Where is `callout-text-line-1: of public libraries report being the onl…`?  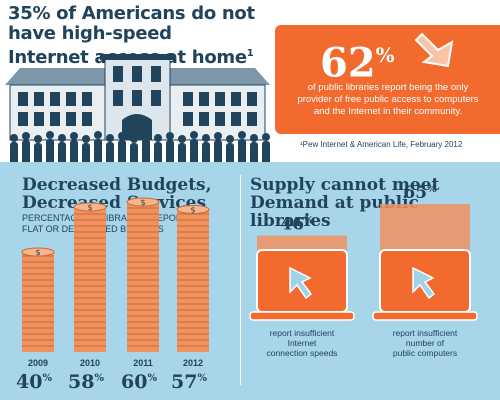
callout-text-line-1: of public libraries report being the onl… is located at coordinates (388, 87).